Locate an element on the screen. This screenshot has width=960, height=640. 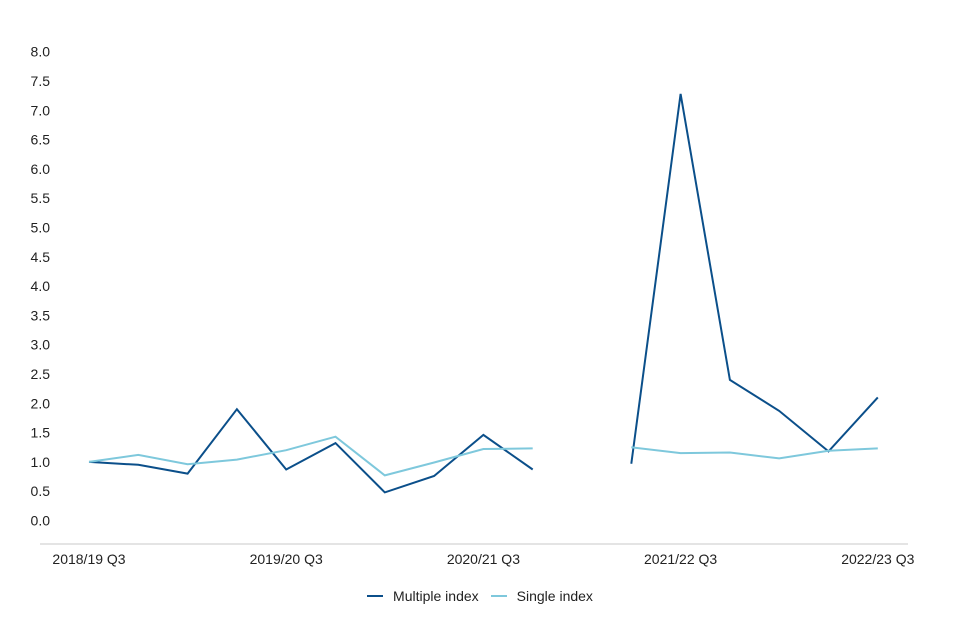
x-tick-label: 2022/23 Q3 is located at coordinates (877, 559).